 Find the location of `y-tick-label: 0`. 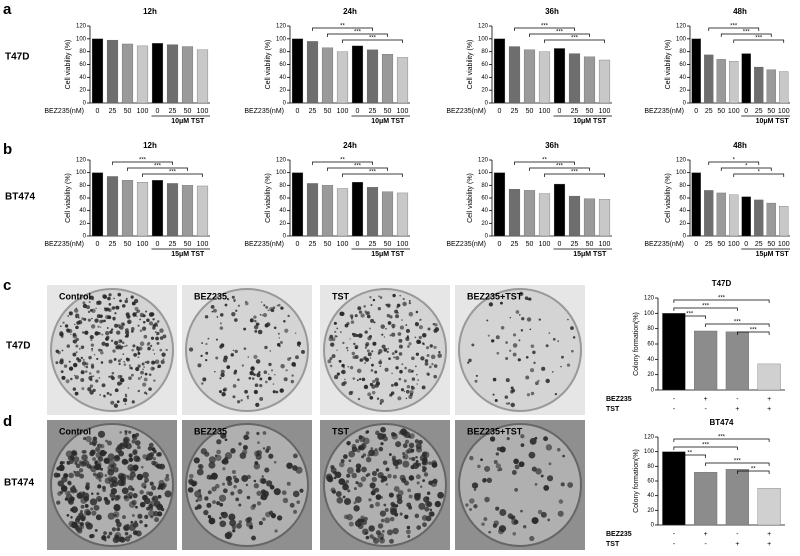

y-tick-label: 0 is located at coordinates (653, 391).